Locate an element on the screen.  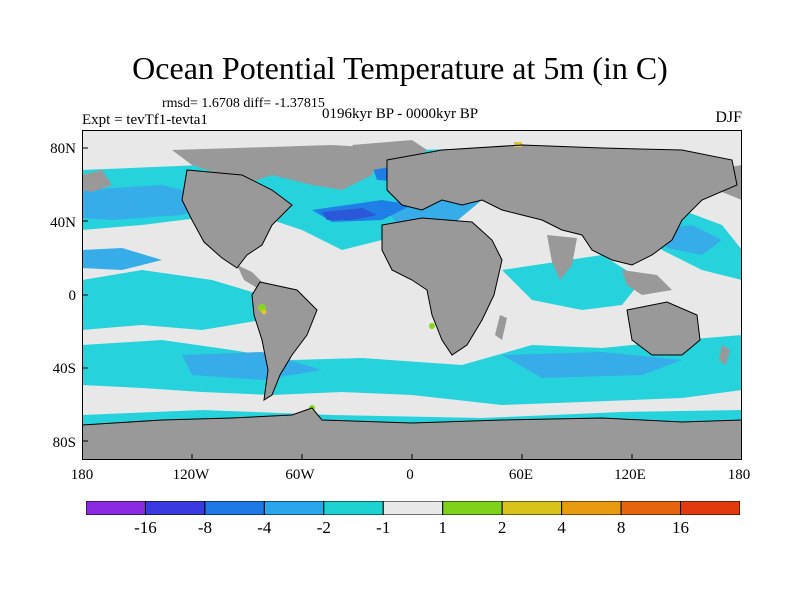
colorbar-label: 16 is located at coordinates (681, 527).